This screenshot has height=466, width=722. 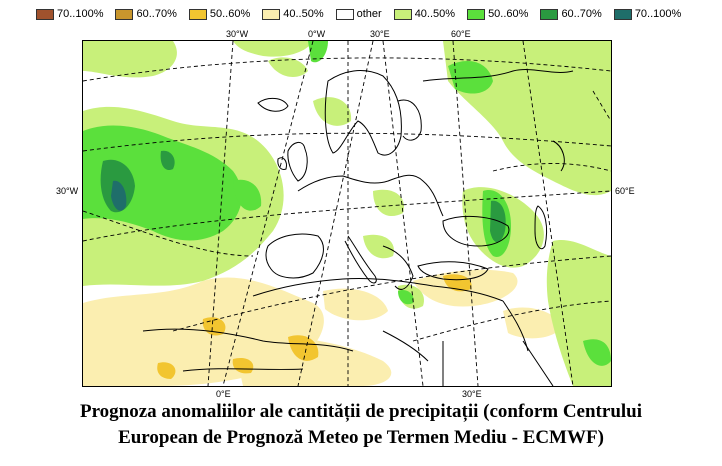 What do you see at coordinates (380, 34) in the screenshot?
I see `lon-label-30e-top: 30°E` at bounding box center [380, 34].